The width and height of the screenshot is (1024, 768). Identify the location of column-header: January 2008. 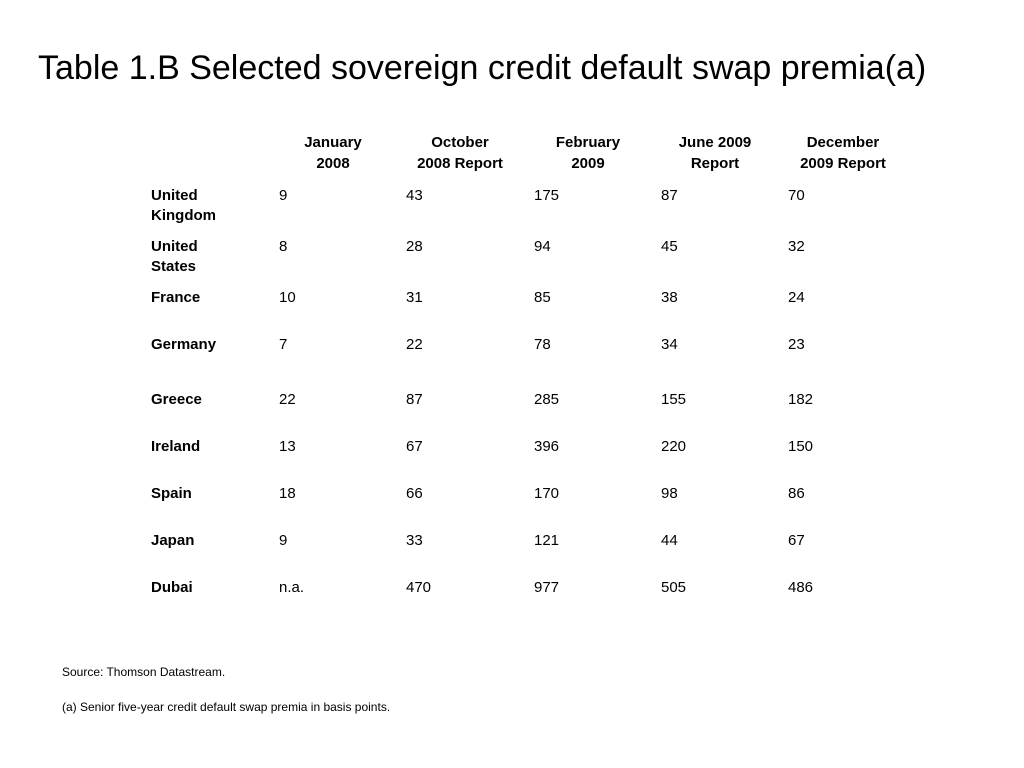
(333, 153).